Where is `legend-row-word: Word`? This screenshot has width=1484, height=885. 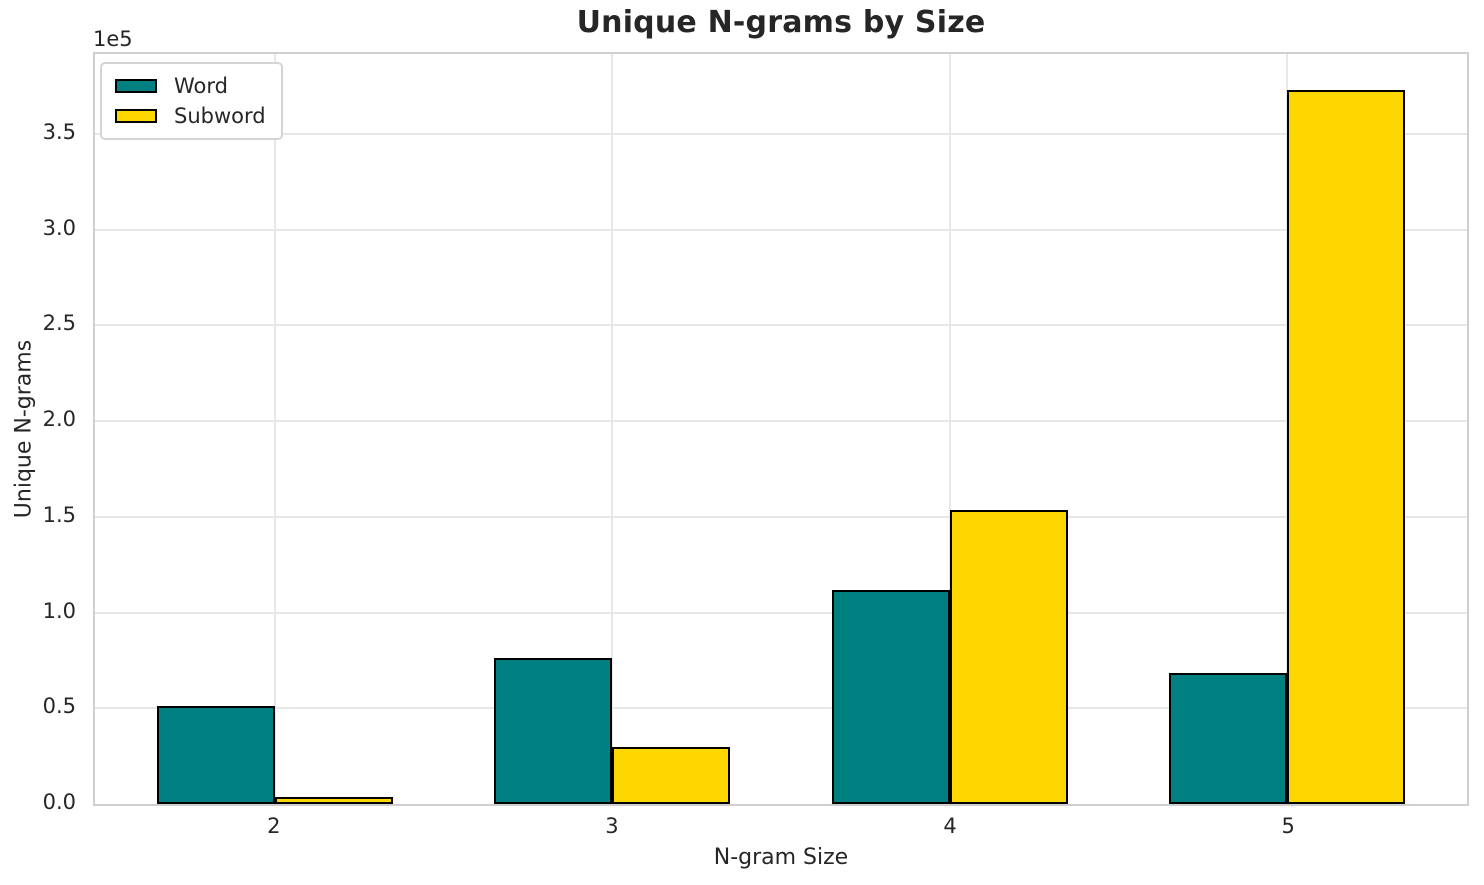
legend-row-word: Word is located at coordinates (190, 86).